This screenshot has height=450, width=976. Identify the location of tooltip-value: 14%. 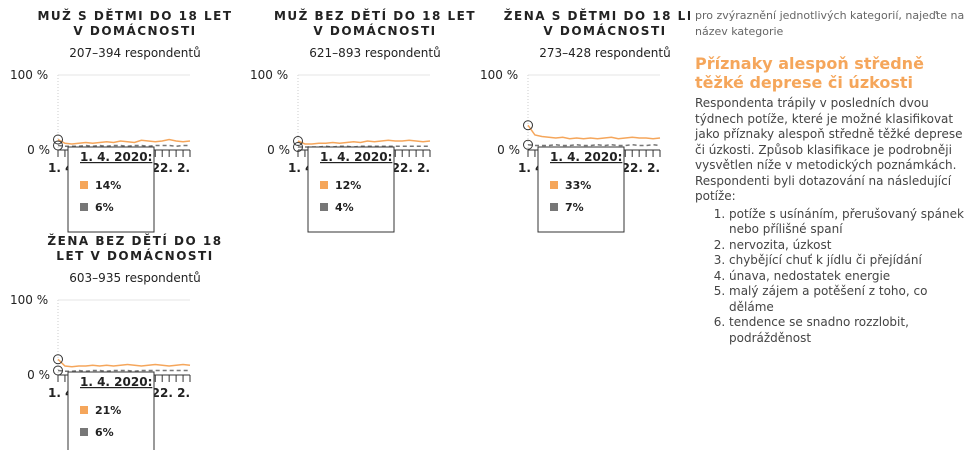
(108, 185).